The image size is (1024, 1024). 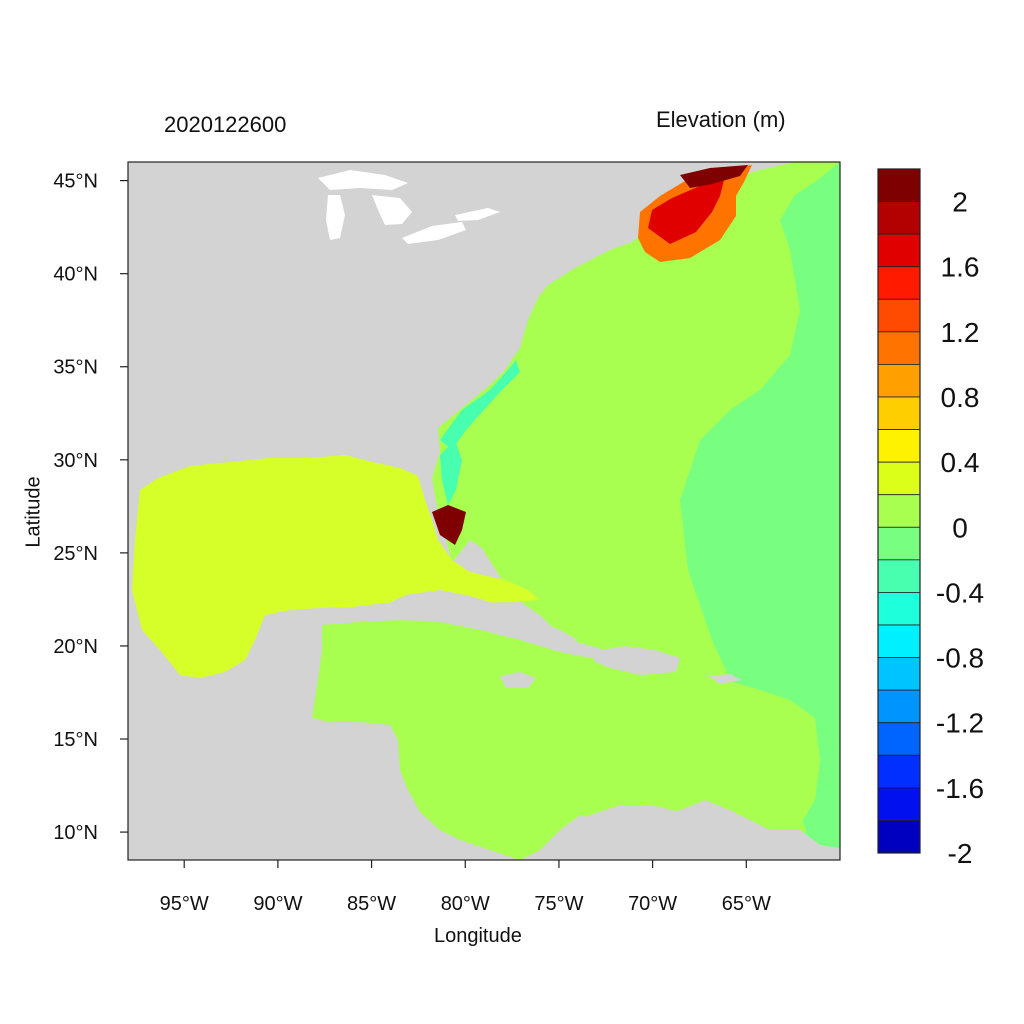 I want to click on lake-erie, so click(x=434, y=233).